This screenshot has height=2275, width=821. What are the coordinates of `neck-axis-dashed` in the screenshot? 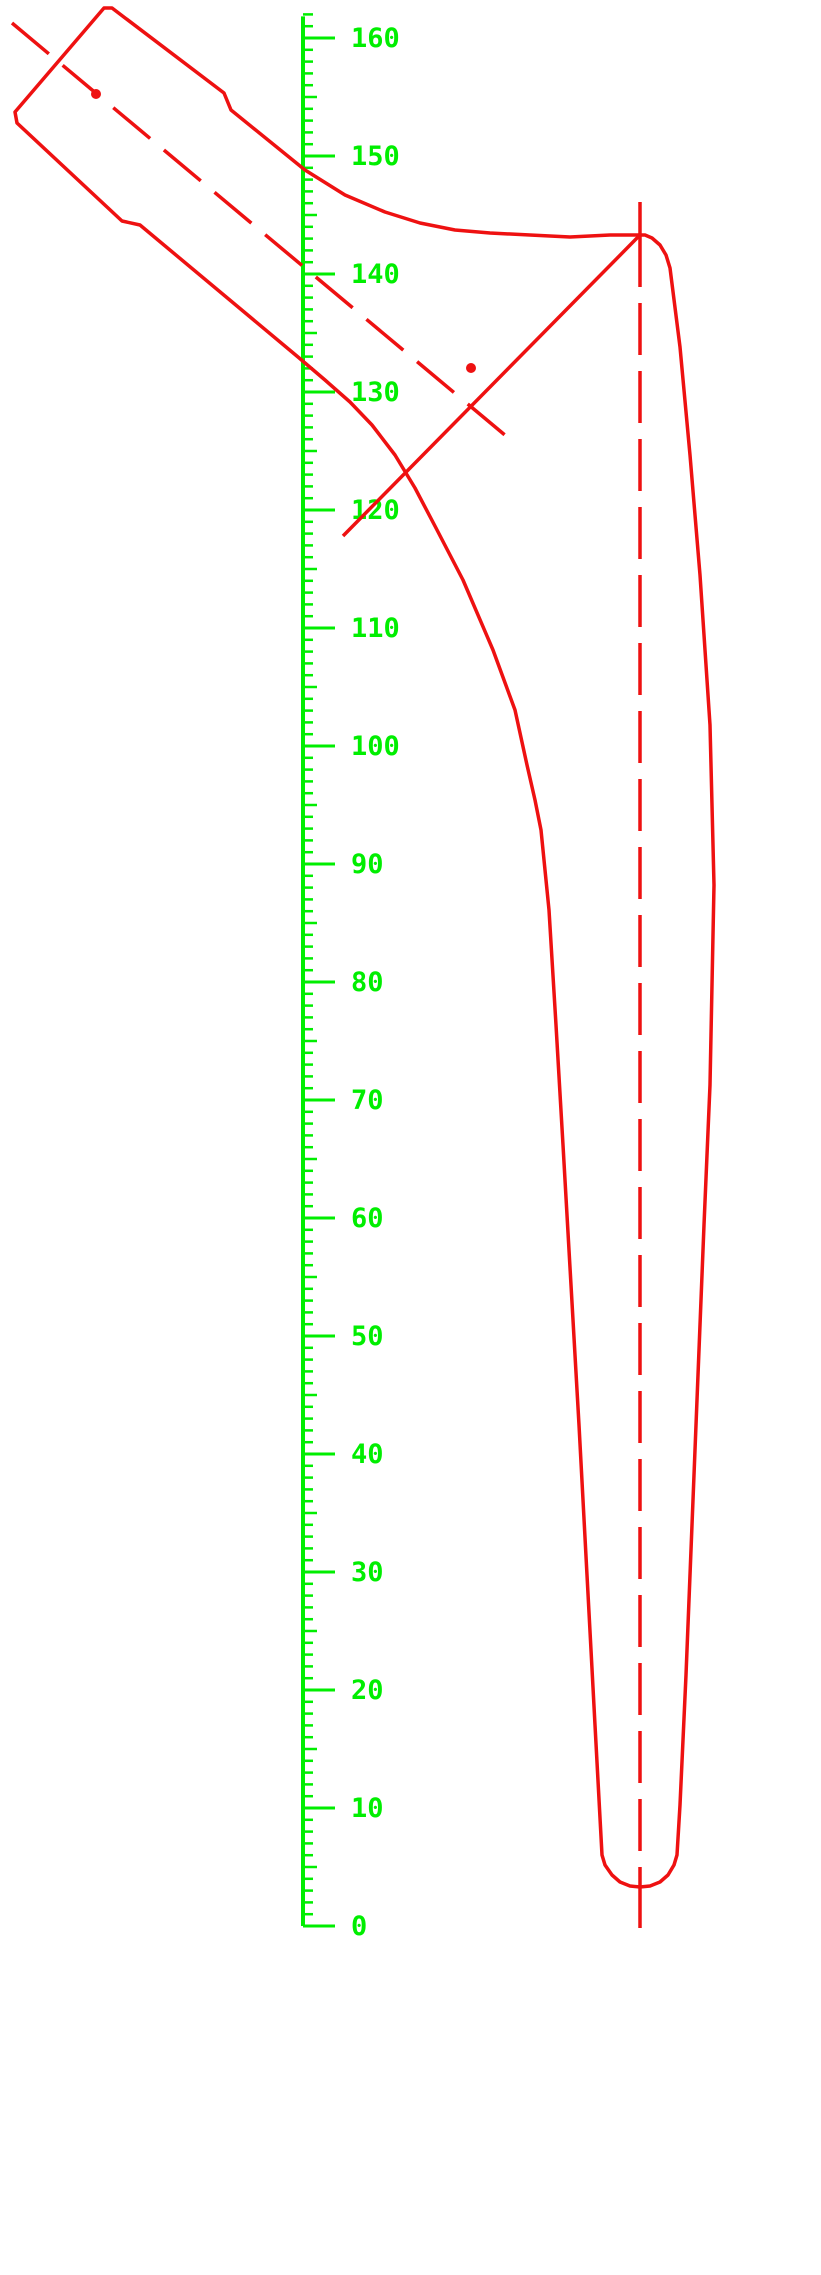 It's located at (262, 232).